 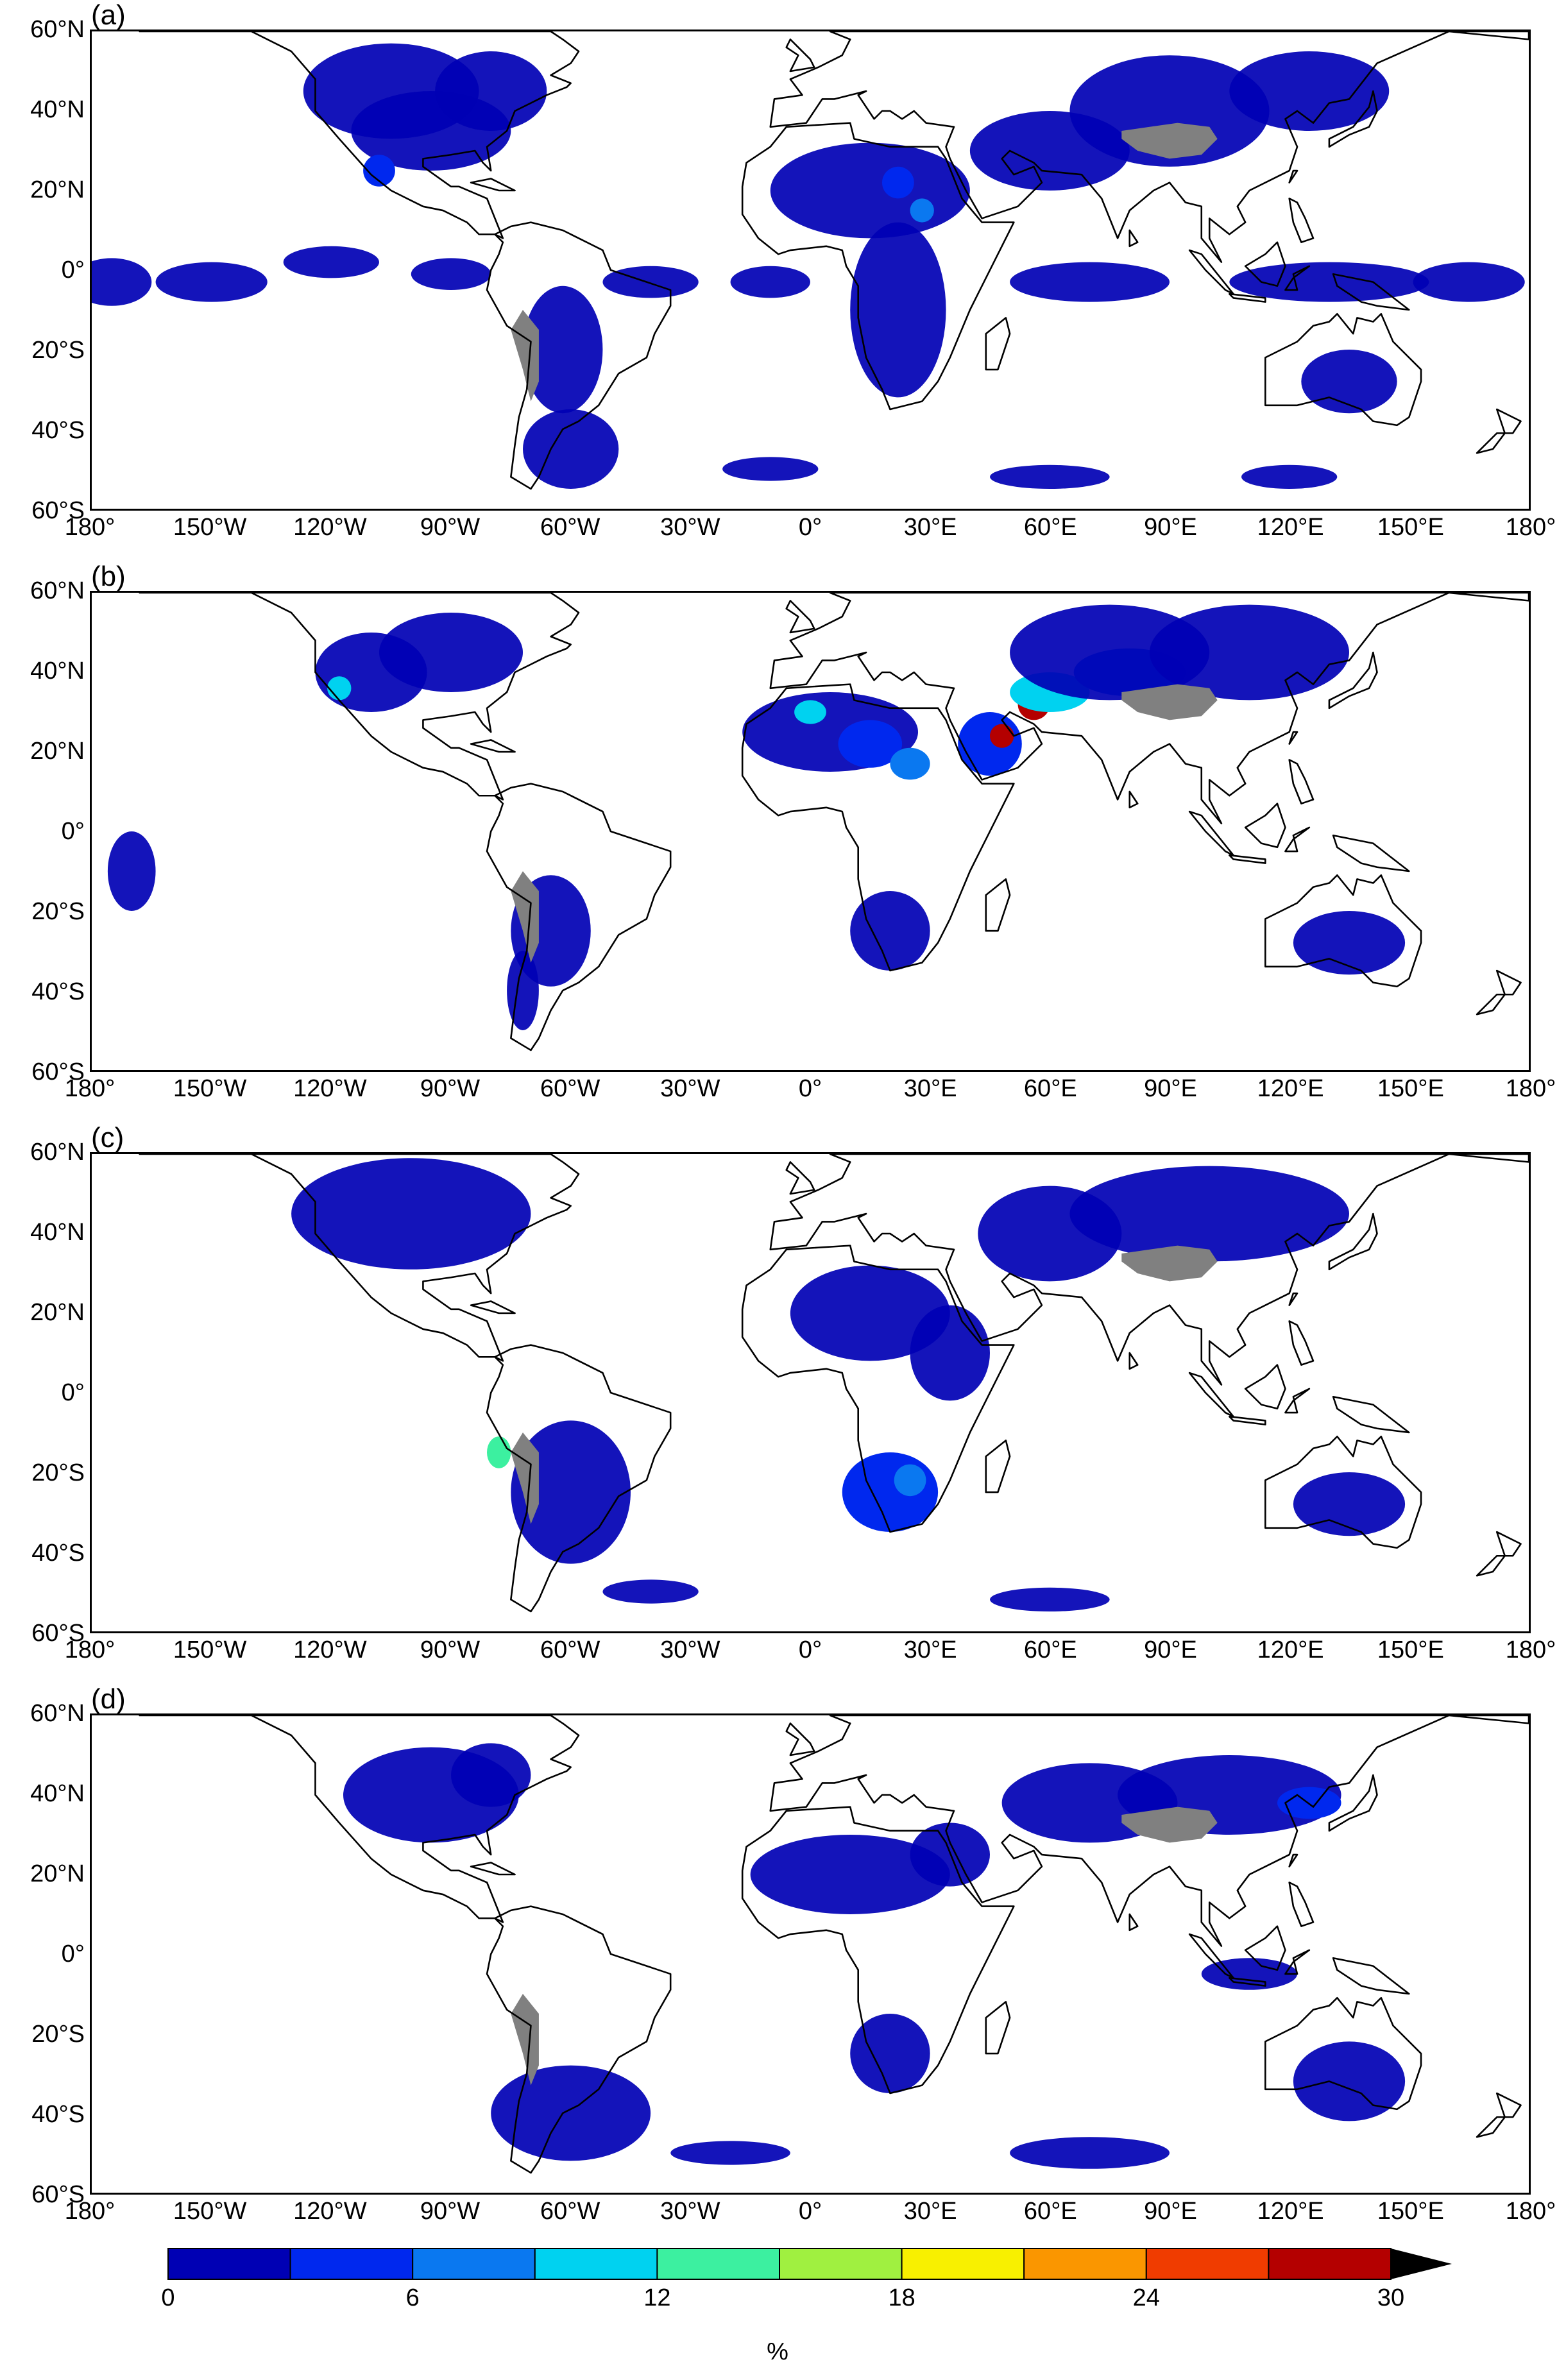 I want to click on lon-tick-label: 120°W, so click(x=330, y=527).